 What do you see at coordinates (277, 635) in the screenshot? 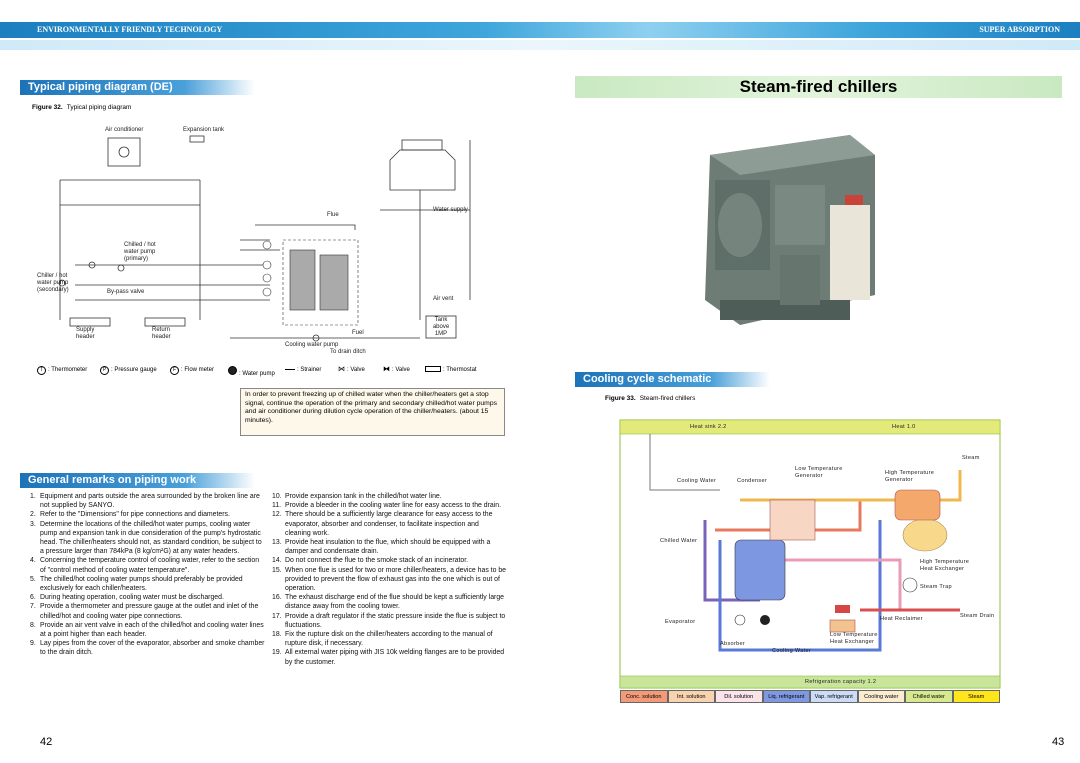
I see `remark-number: 18.` at bounding box center [277, 635].